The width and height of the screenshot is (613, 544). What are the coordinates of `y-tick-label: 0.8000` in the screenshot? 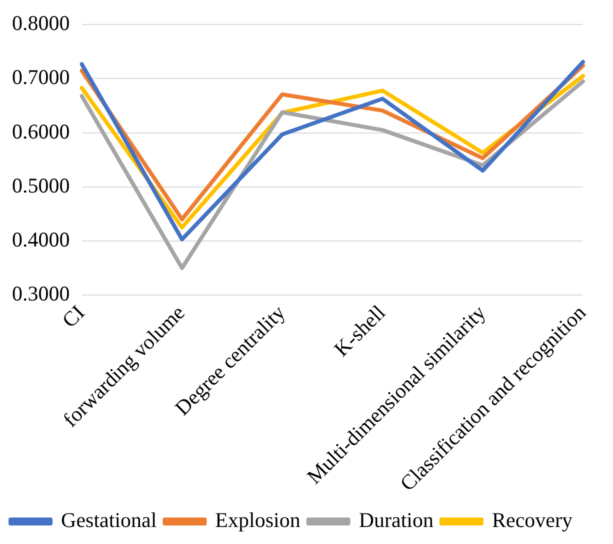 It's located at (41, 23).